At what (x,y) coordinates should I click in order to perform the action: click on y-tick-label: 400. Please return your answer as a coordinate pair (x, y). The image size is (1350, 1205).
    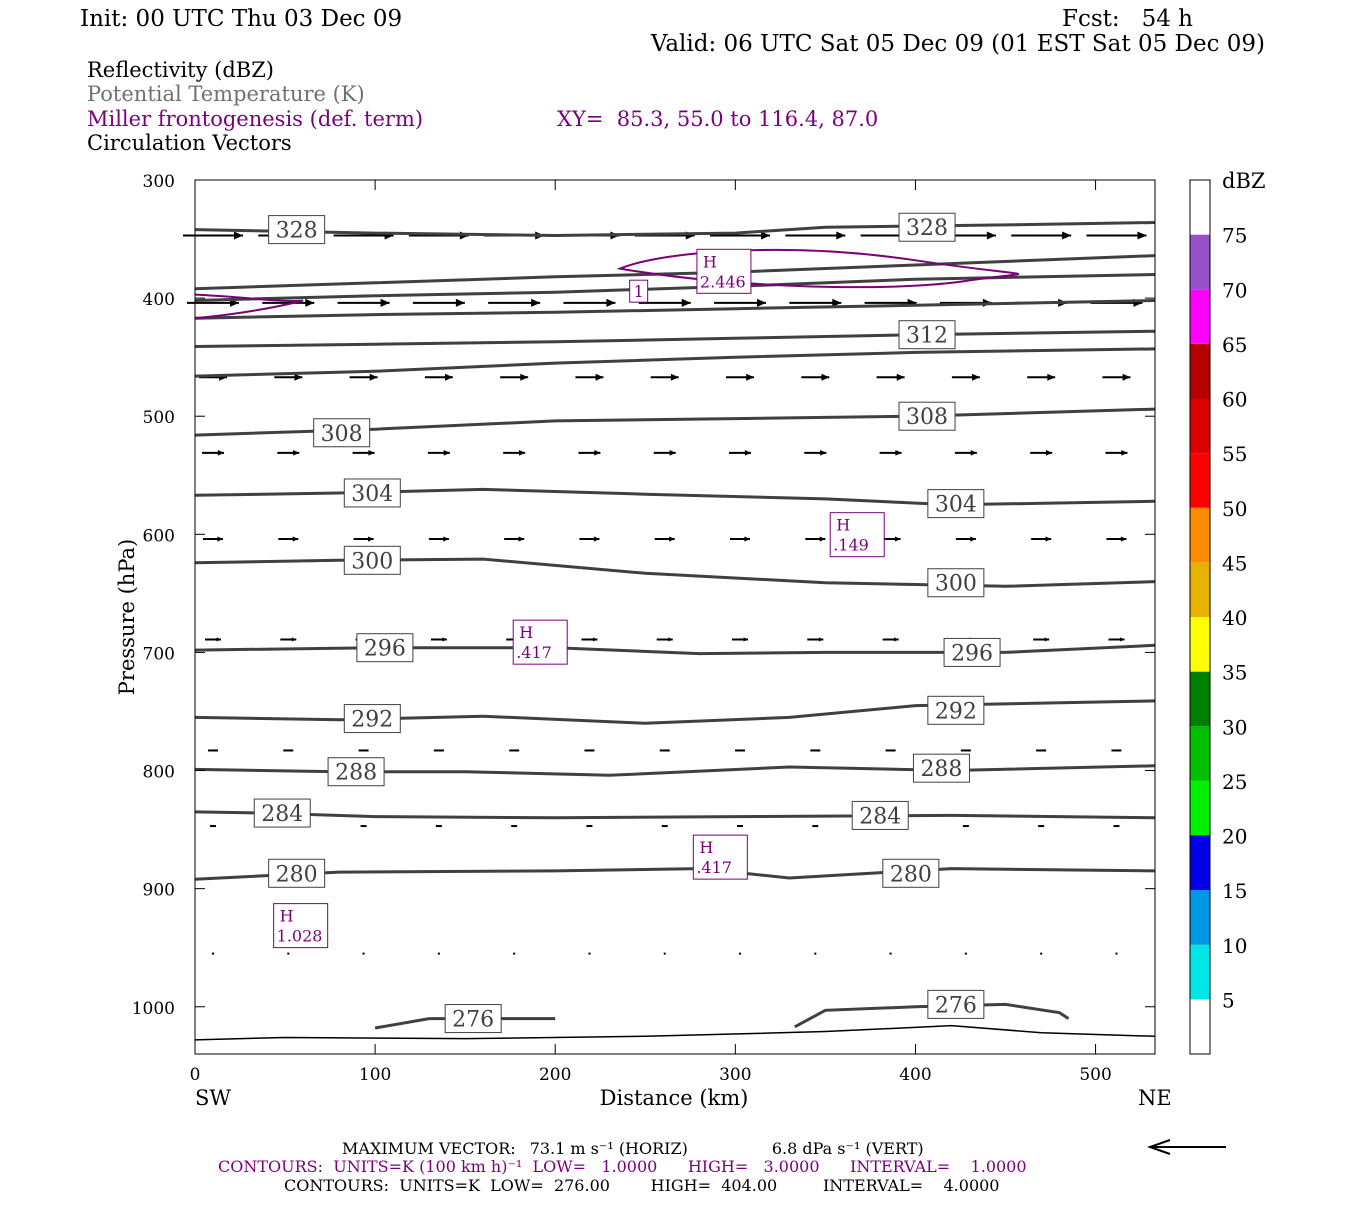
    Looking at the image, I should click on (159, 300).